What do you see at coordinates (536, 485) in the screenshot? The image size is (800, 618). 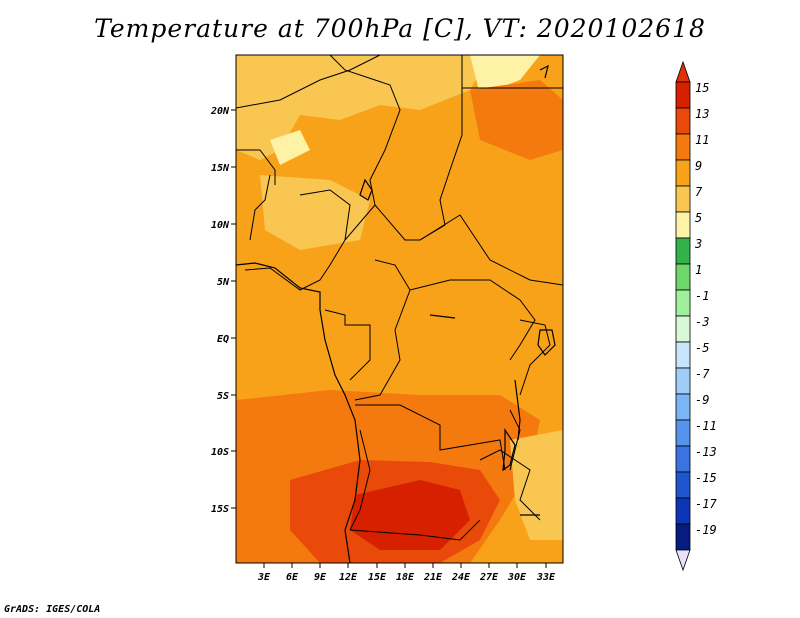 I see `cool-patch-southeast` at bounding box center [536, 485].